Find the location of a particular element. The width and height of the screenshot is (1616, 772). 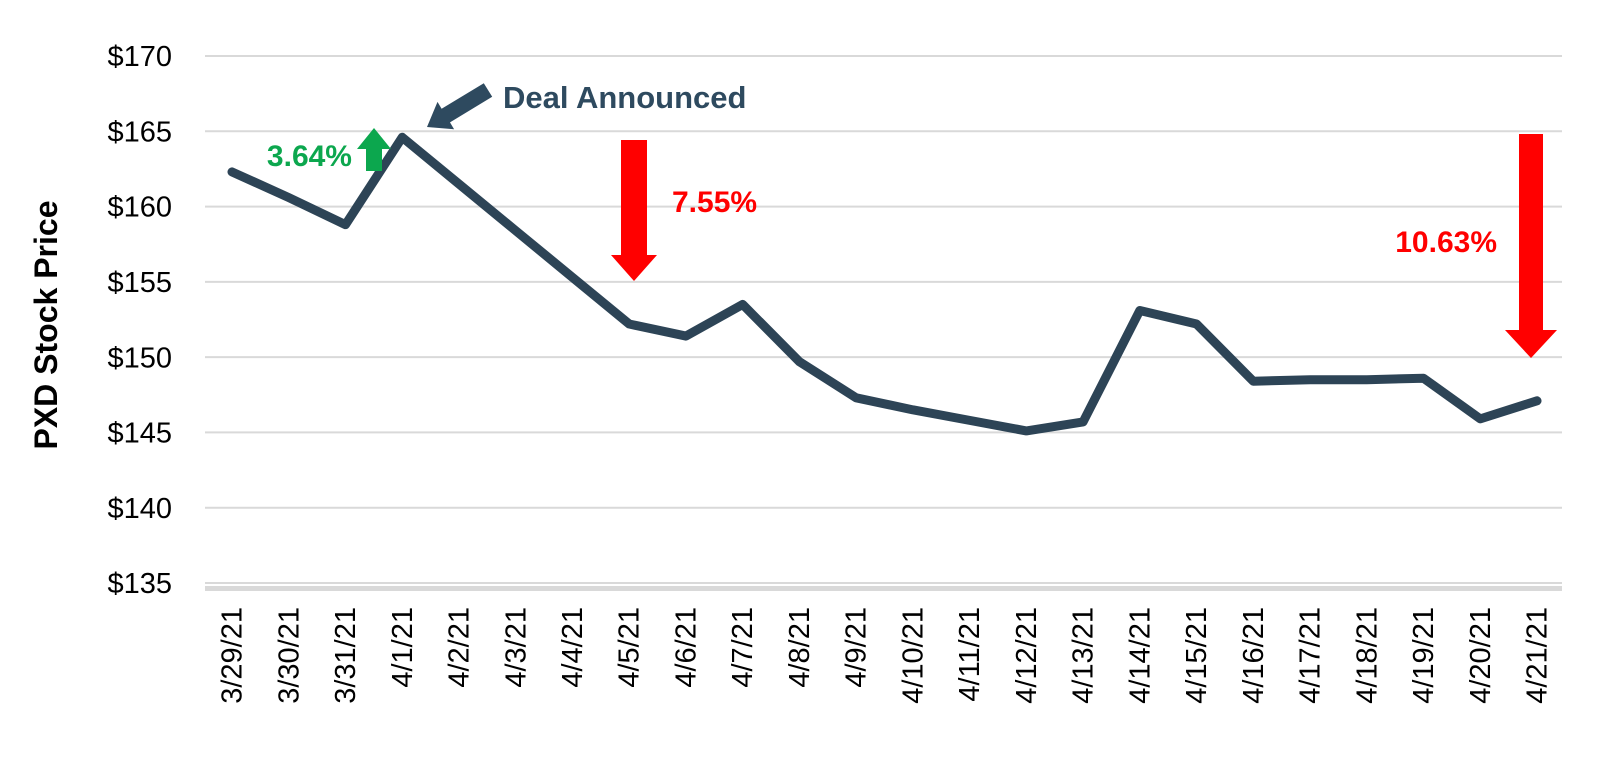

x-tick-label: 4/20/21 is located at coordinates (1481, 655).